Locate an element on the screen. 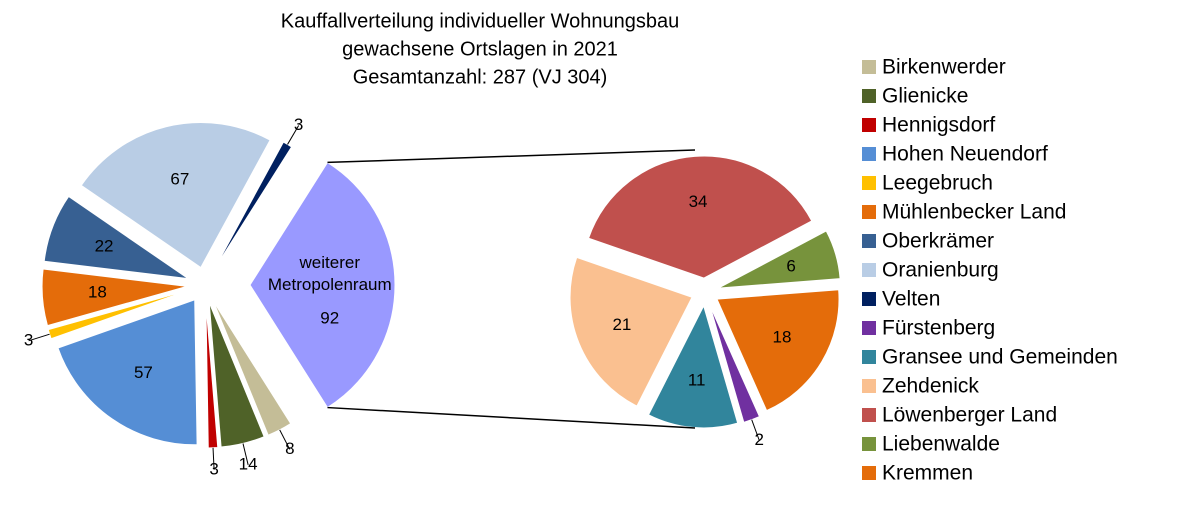  legend-label: Kremmen is located at coordinates (927, 473).